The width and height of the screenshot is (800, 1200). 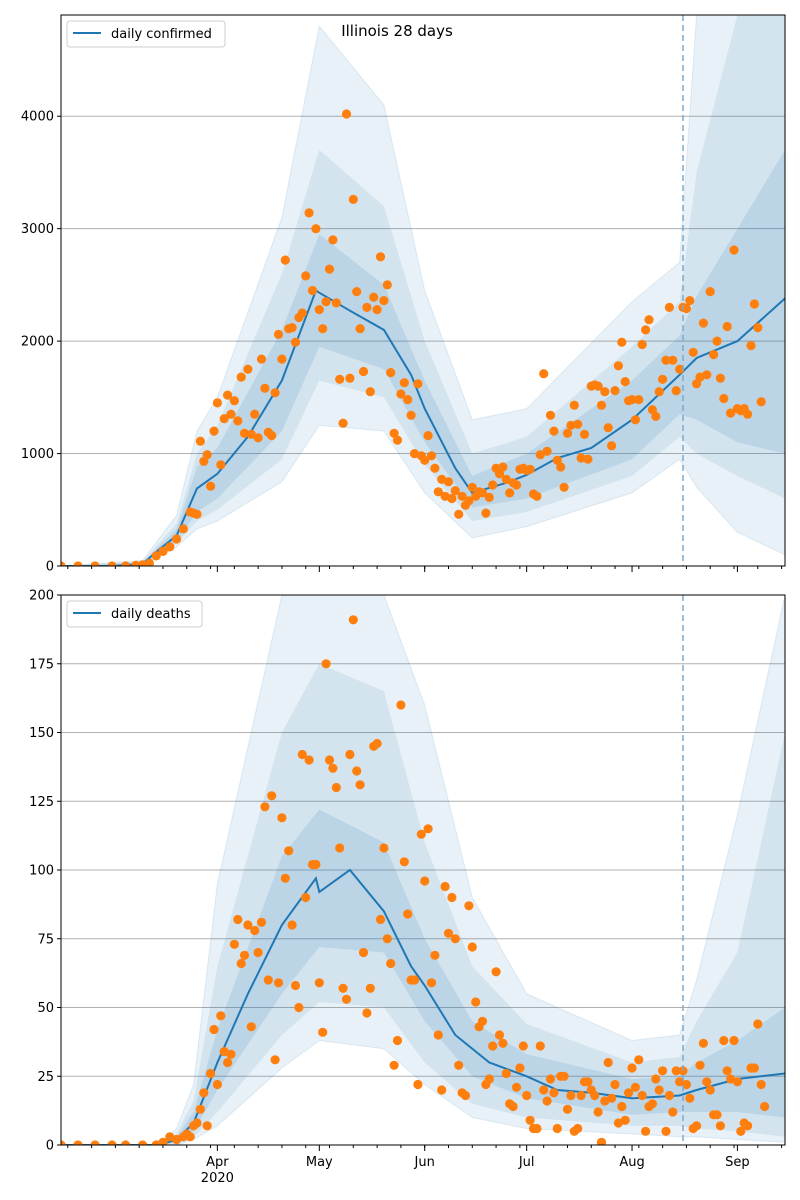 I want to click on deaths-legend-label: daily deaths, so click(x=151, y=614).